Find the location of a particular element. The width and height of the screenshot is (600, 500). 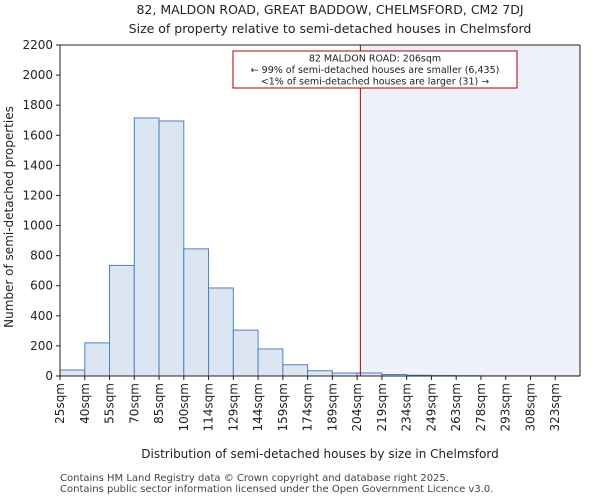

y-tick-label: 200 is located at coordinates (41, 346).